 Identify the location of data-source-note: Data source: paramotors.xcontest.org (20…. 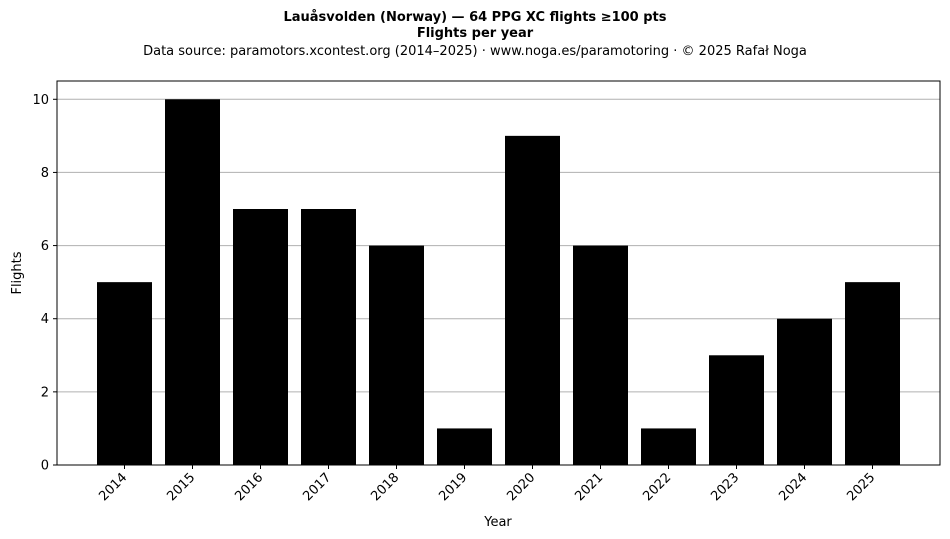
(475, 51).